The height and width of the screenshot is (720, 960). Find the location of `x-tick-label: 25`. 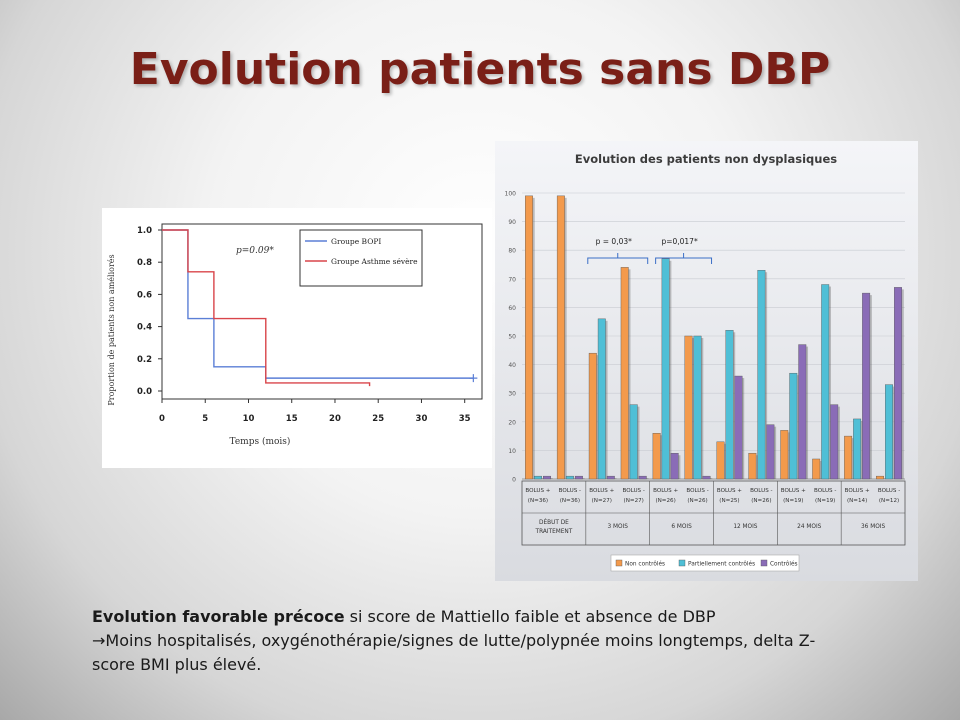

x-tick-label: 25 is located at coordinates (378, 419).